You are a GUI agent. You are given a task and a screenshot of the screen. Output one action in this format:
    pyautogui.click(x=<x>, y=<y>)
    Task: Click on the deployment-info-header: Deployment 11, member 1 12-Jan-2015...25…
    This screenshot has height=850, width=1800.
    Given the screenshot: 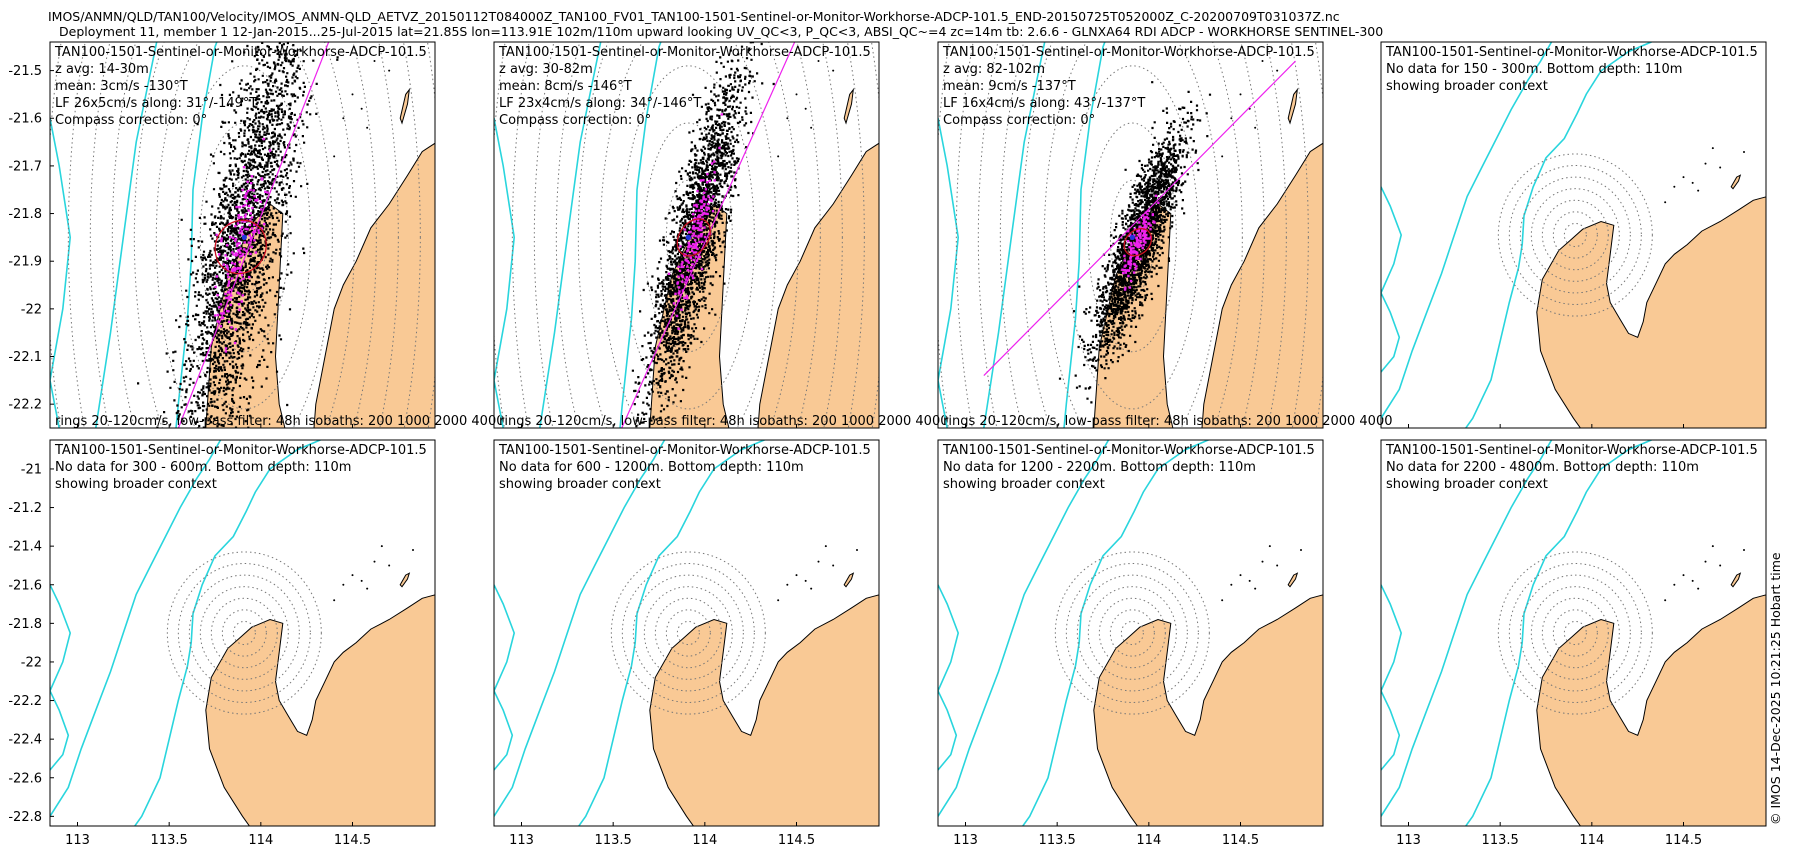 What is the action you would take?
    pyautogui.click(x=721, y=31)
    